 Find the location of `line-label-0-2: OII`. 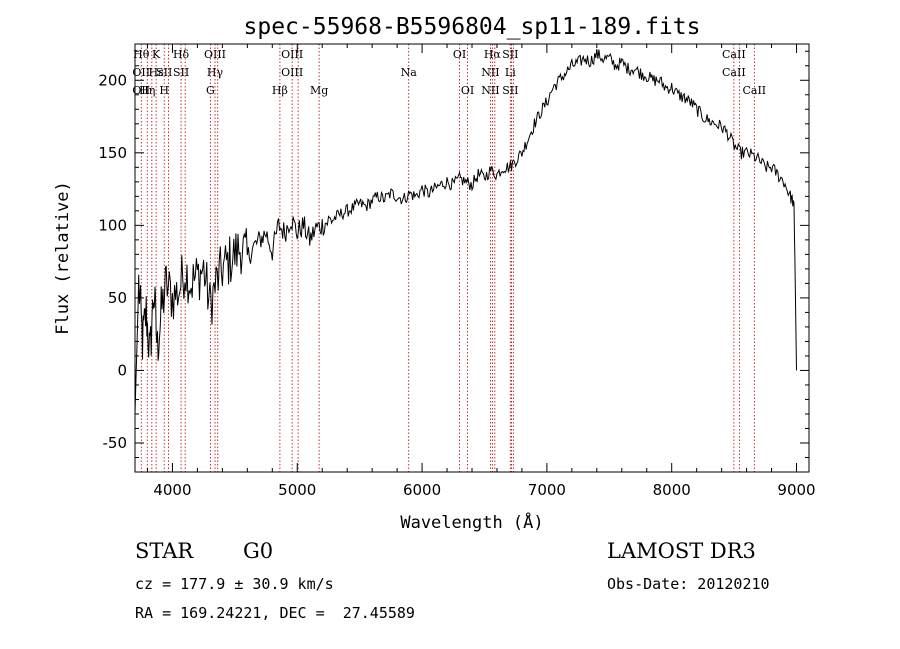

line-label-0-2: OII is located at coordinates (141, 90).